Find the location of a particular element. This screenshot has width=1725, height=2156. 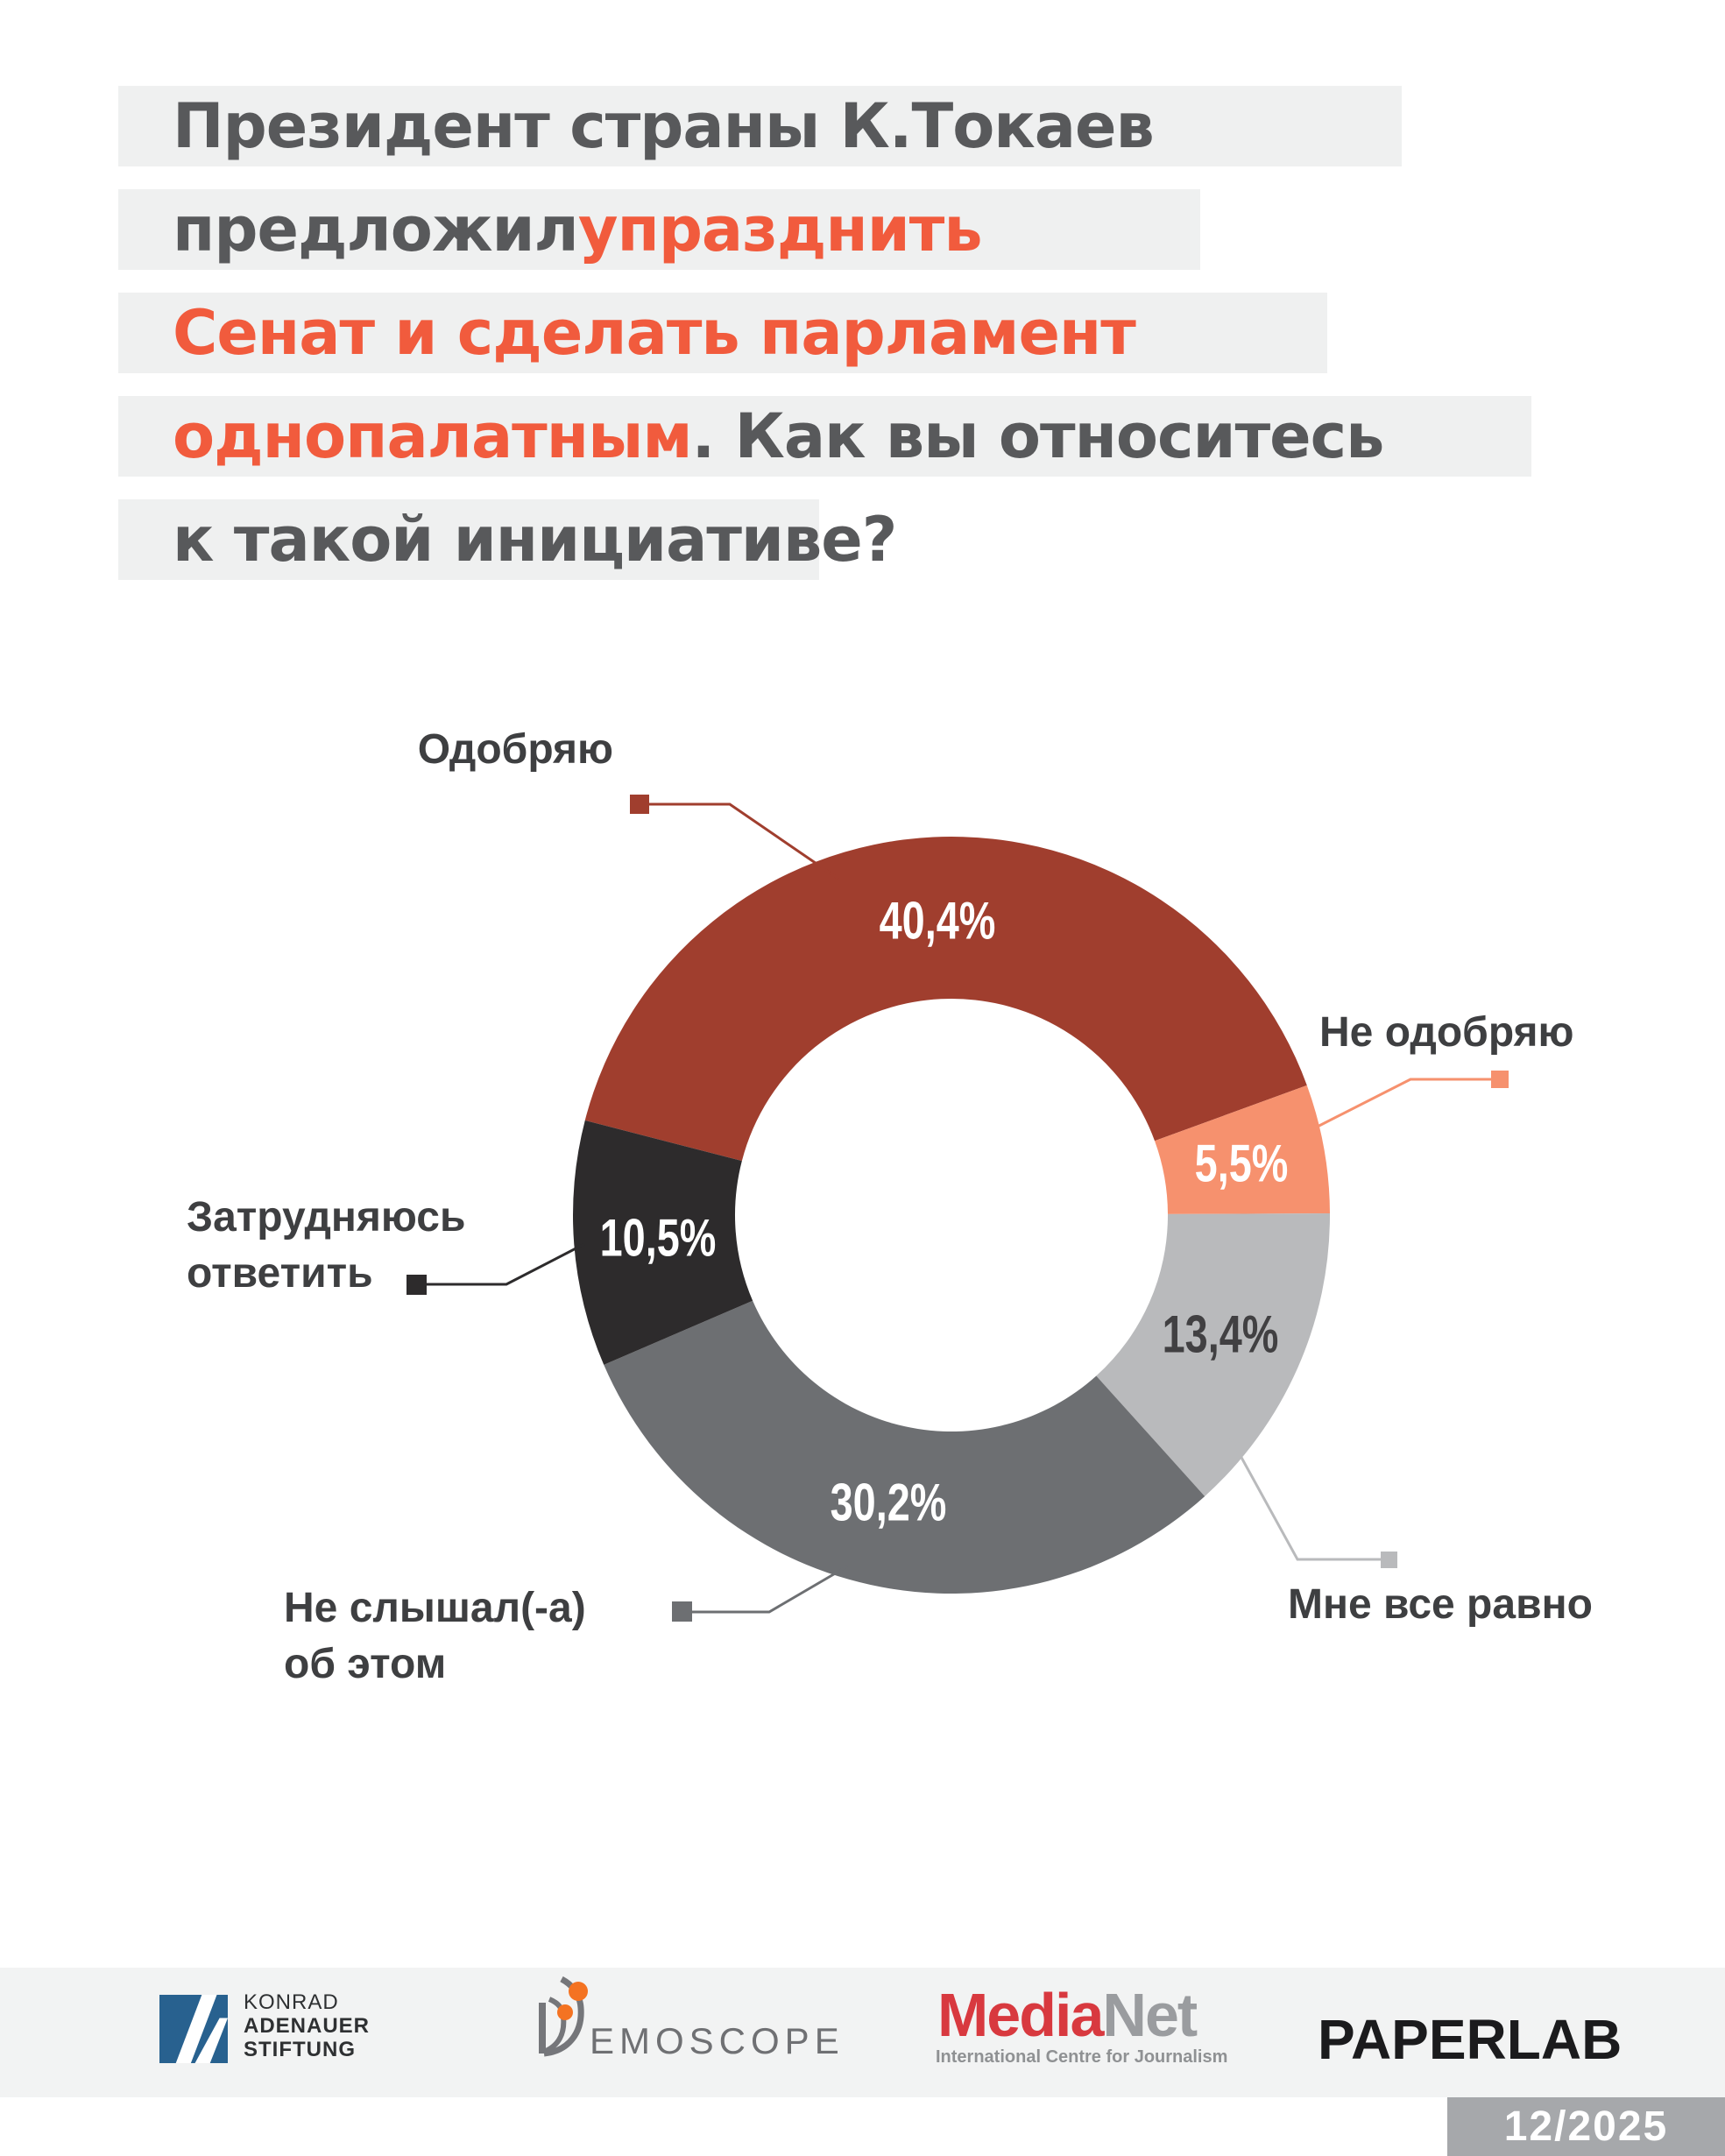

title-line-2: предложил упразднить is located at coordinates (659, 230).